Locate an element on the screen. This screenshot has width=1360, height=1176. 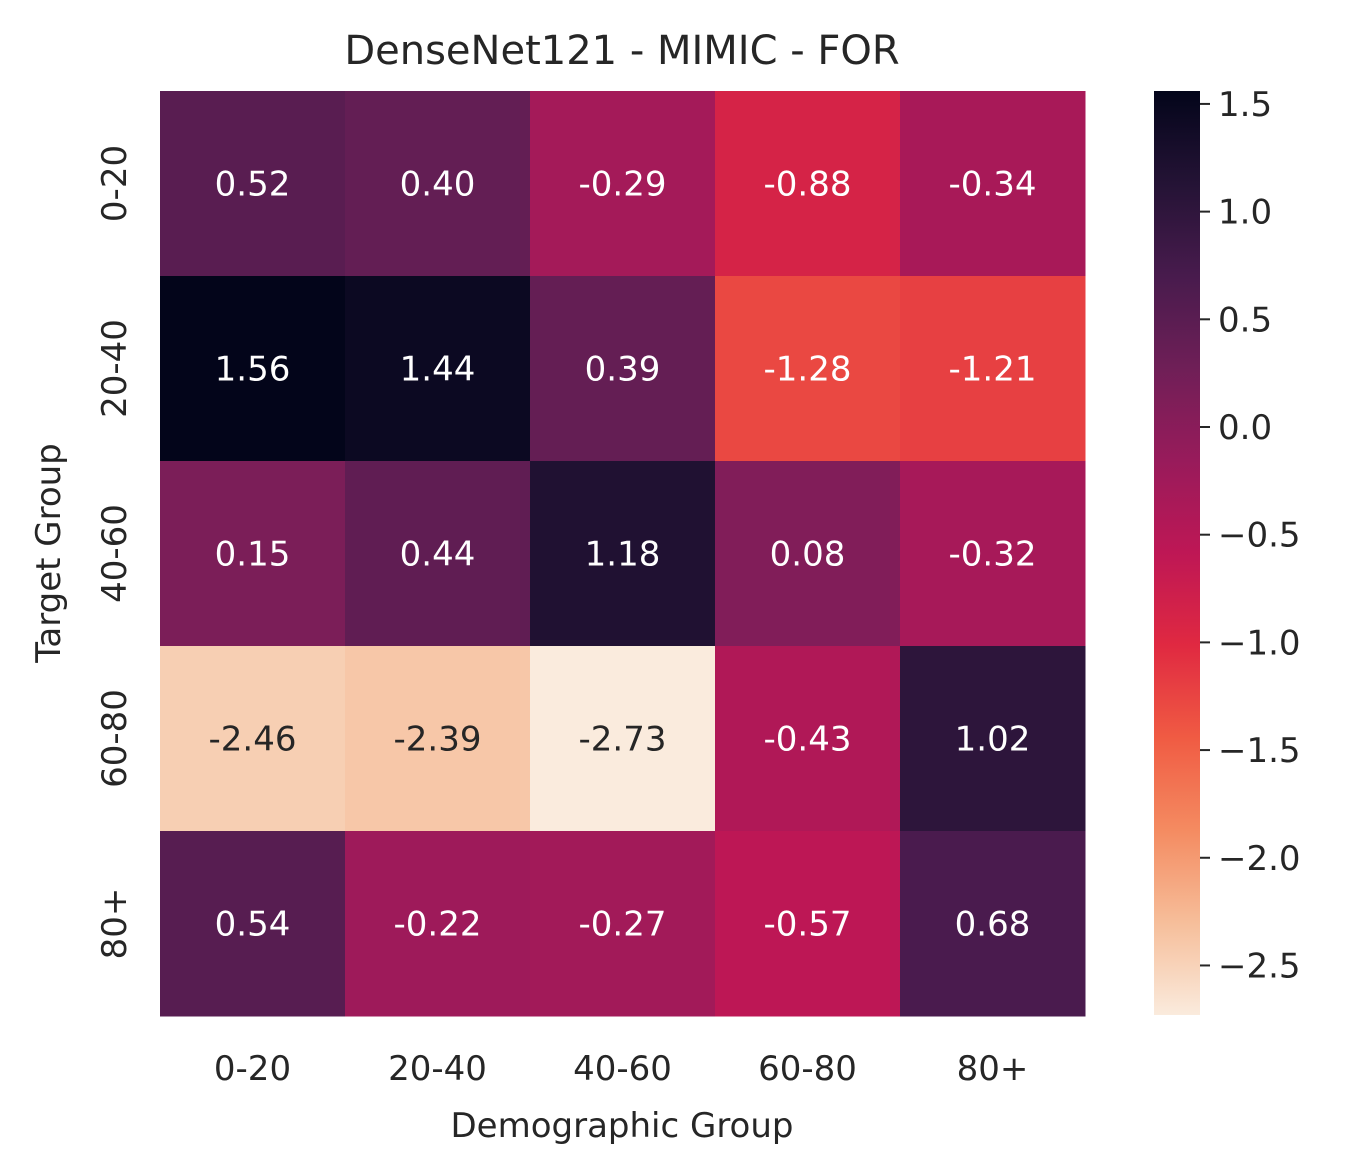
cell-value-label: 0.52 is located at coordinates (253, 185).